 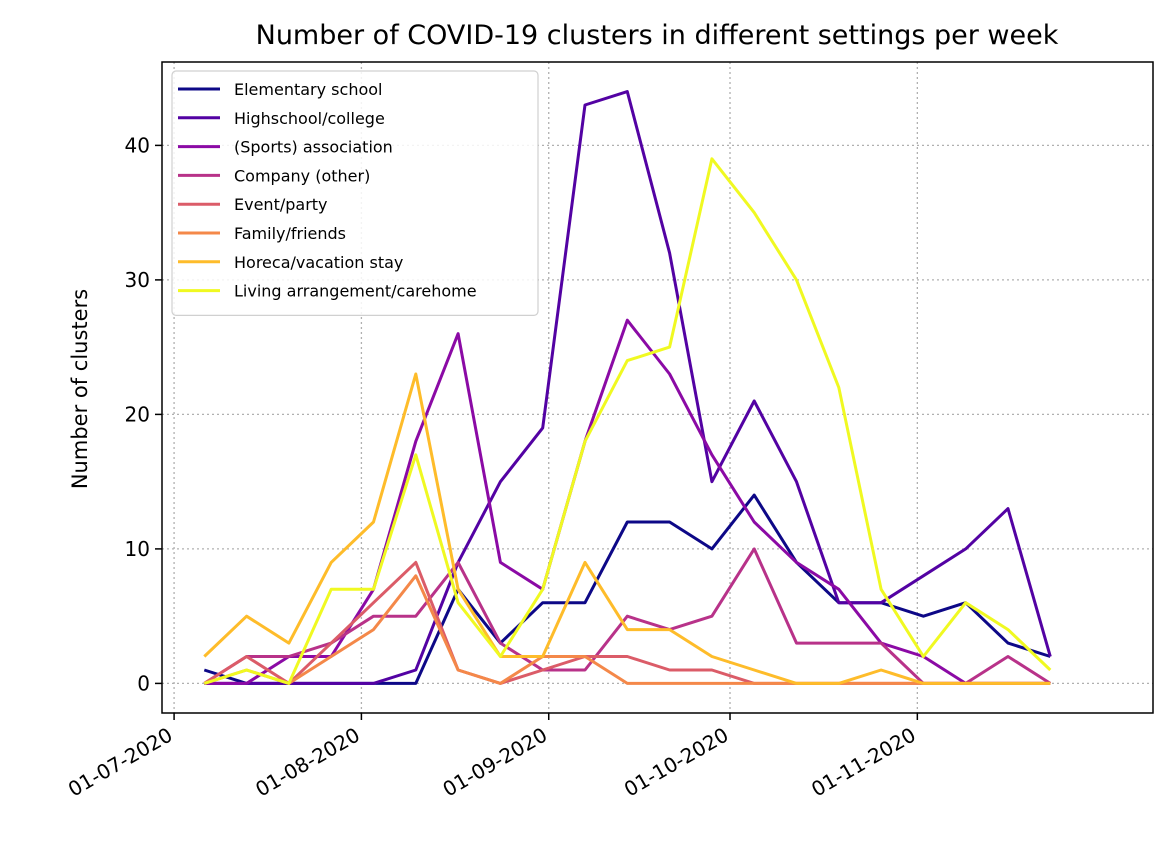 I want to click on legend-entry: Highschool/college, so click(x=309, y=118).